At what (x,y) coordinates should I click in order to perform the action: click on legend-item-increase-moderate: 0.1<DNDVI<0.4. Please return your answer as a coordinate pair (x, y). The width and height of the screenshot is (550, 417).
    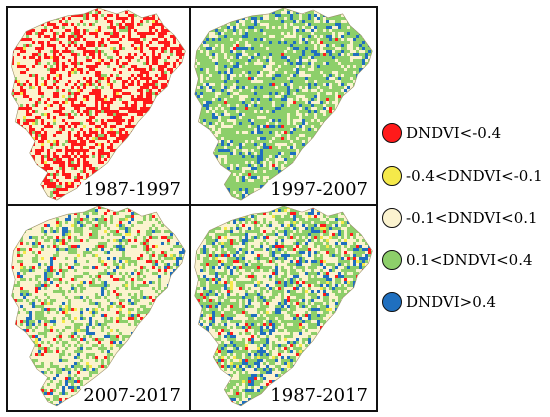
    Looking at the image, I should click on (457, 260).